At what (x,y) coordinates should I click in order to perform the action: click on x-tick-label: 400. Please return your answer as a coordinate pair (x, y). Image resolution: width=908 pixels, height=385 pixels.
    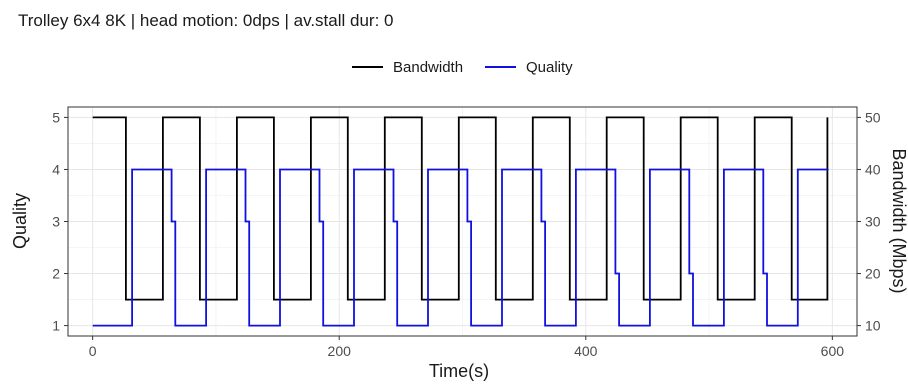
    Looking at the image, I should click on (586, 351).